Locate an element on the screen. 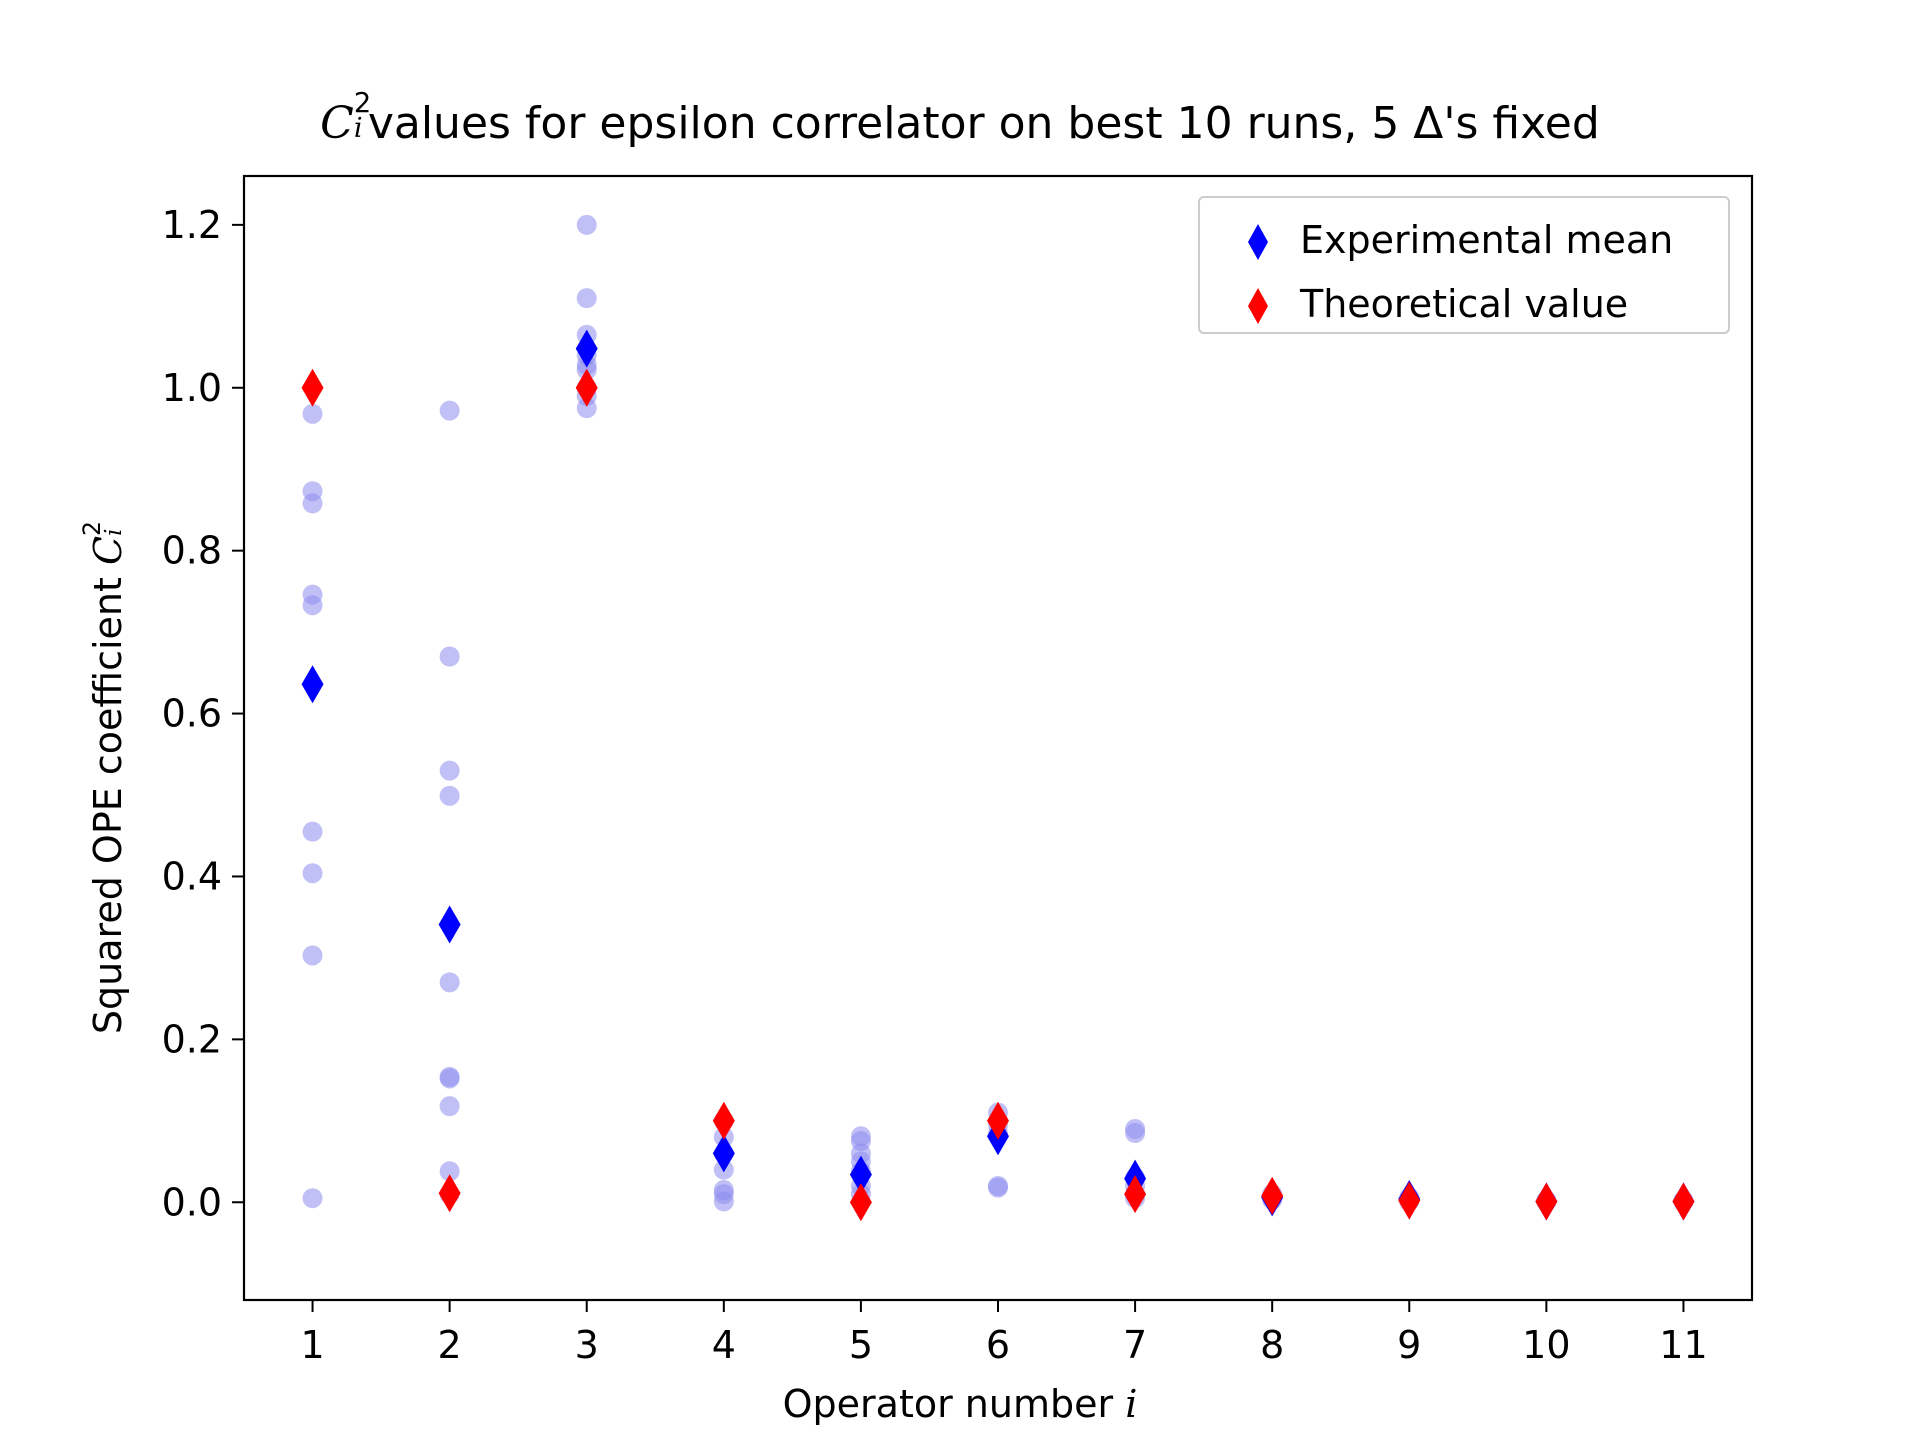 The width and height of the screenshot is (1920, 1440). x-tick-label: 7 is located at coordinates (1135, 1345).